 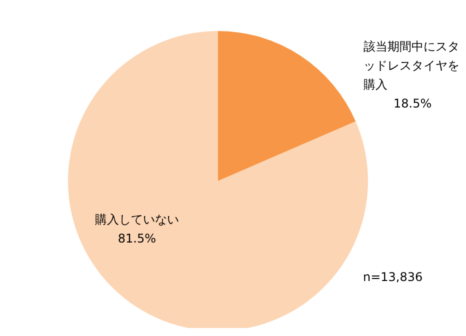 What do you see at coordinates (136, 219) in the screenshot?
I see `slice-label: 購入していない` at bounding box center [136, 219].